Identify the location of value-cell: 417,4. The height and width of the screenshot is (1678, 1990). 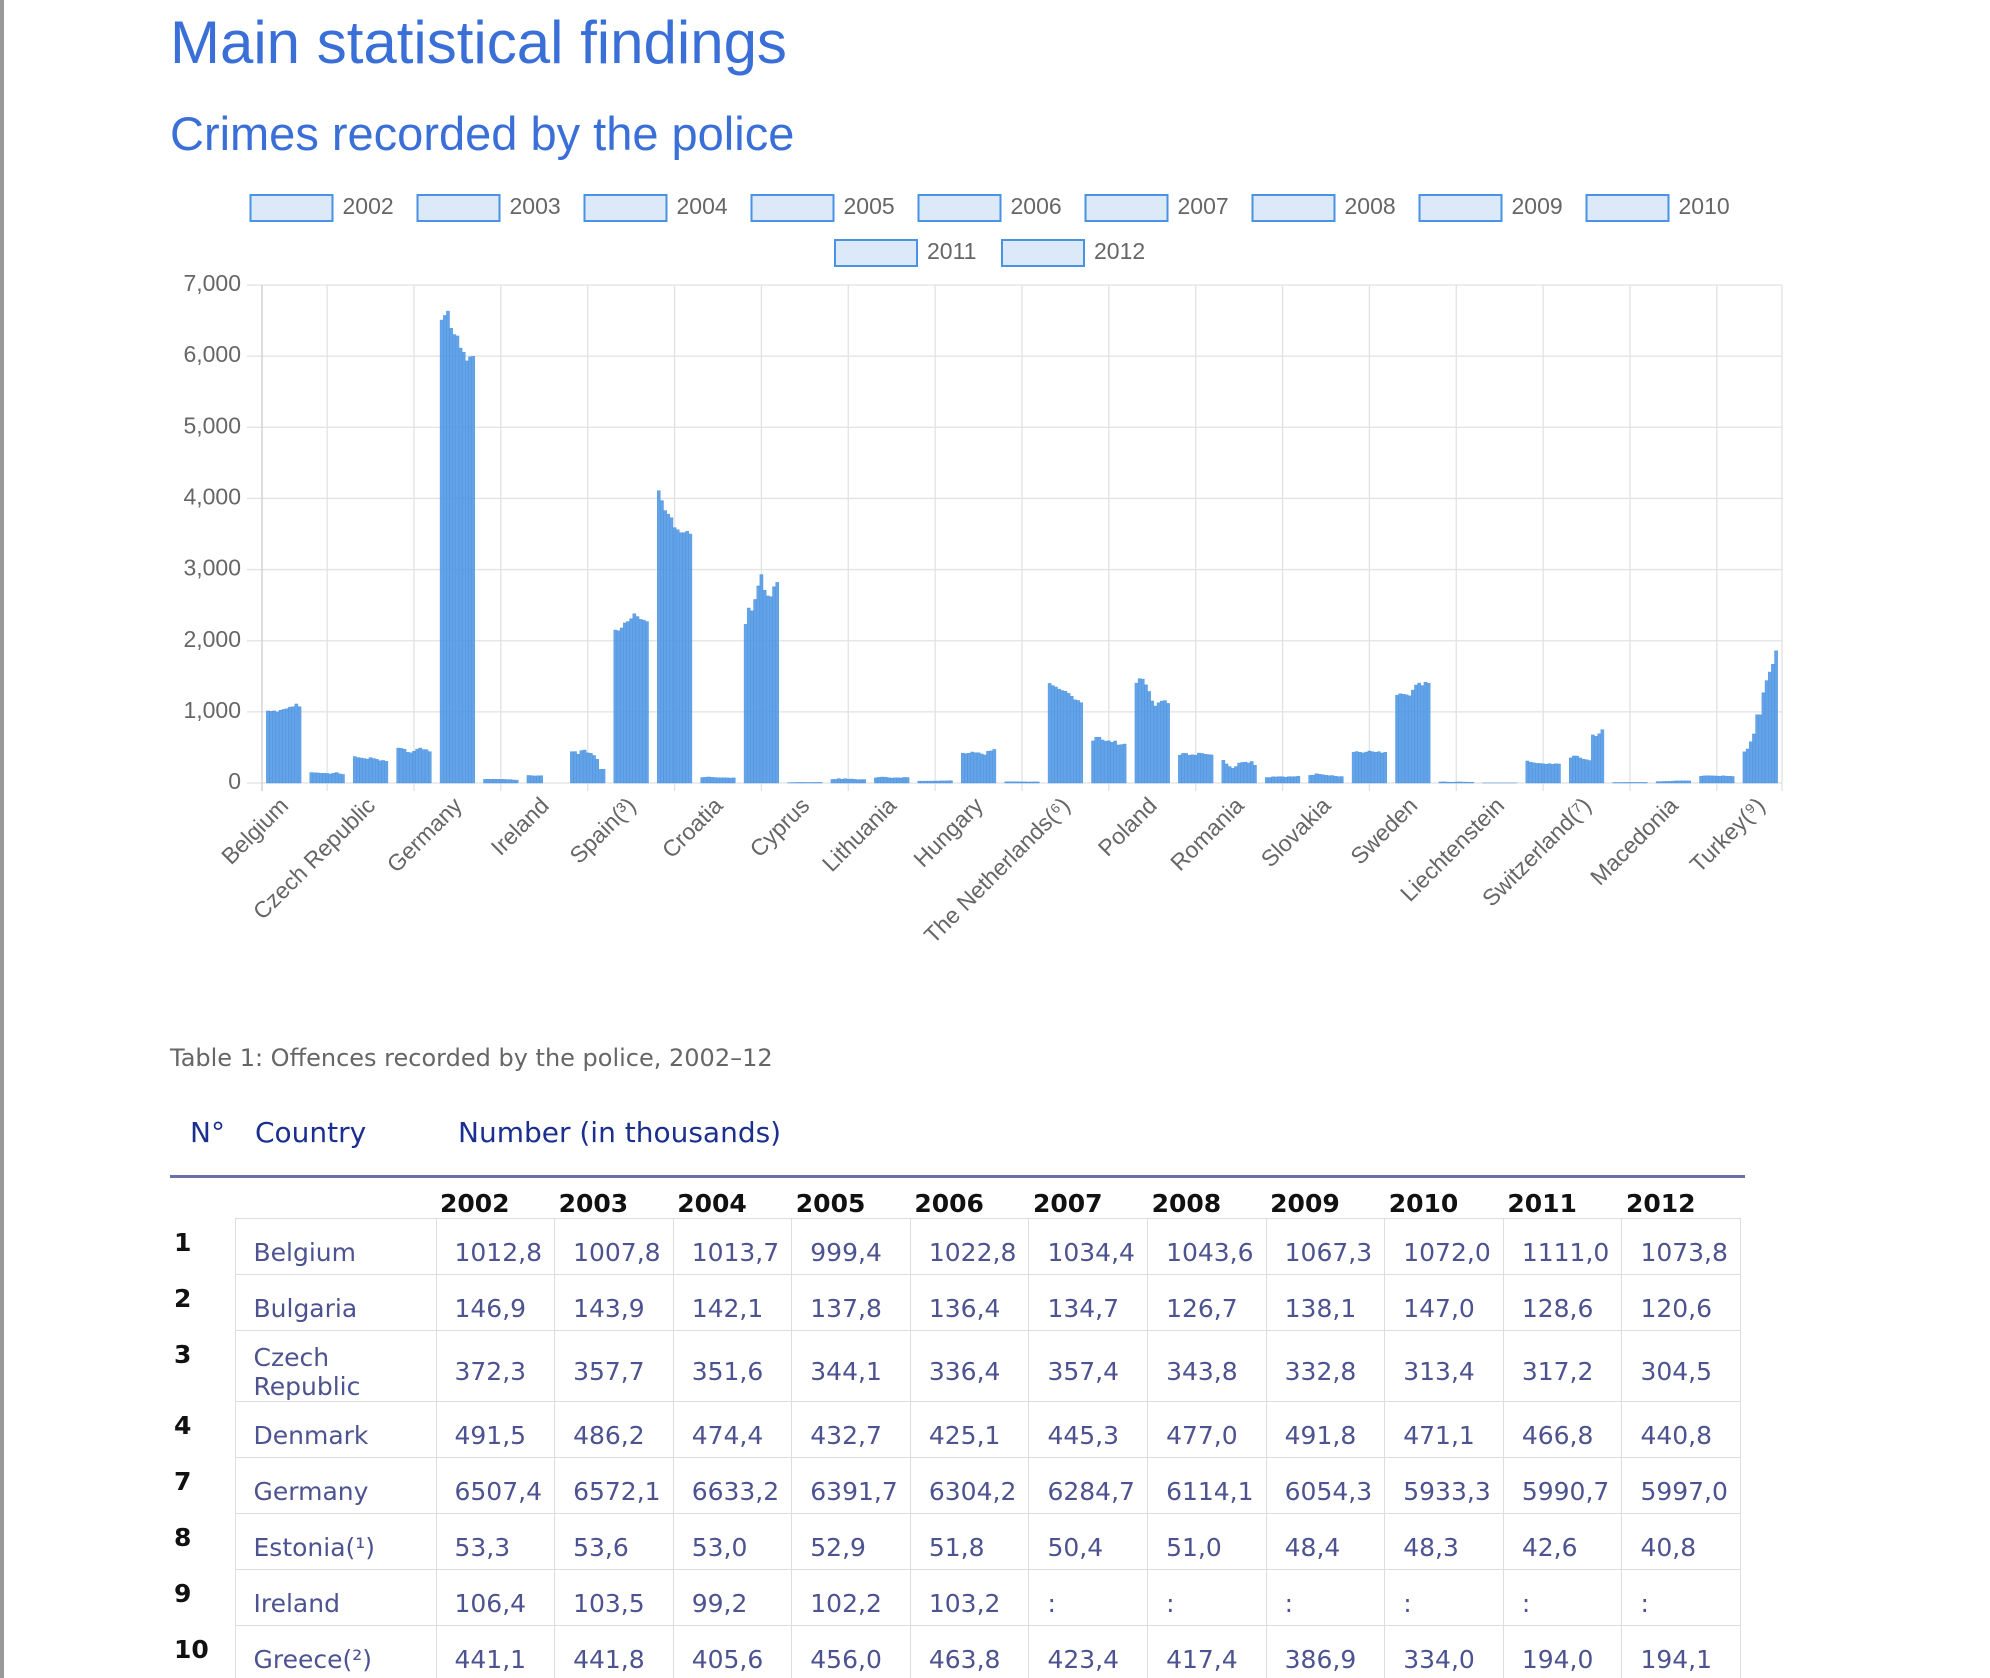
(1207, 1651).